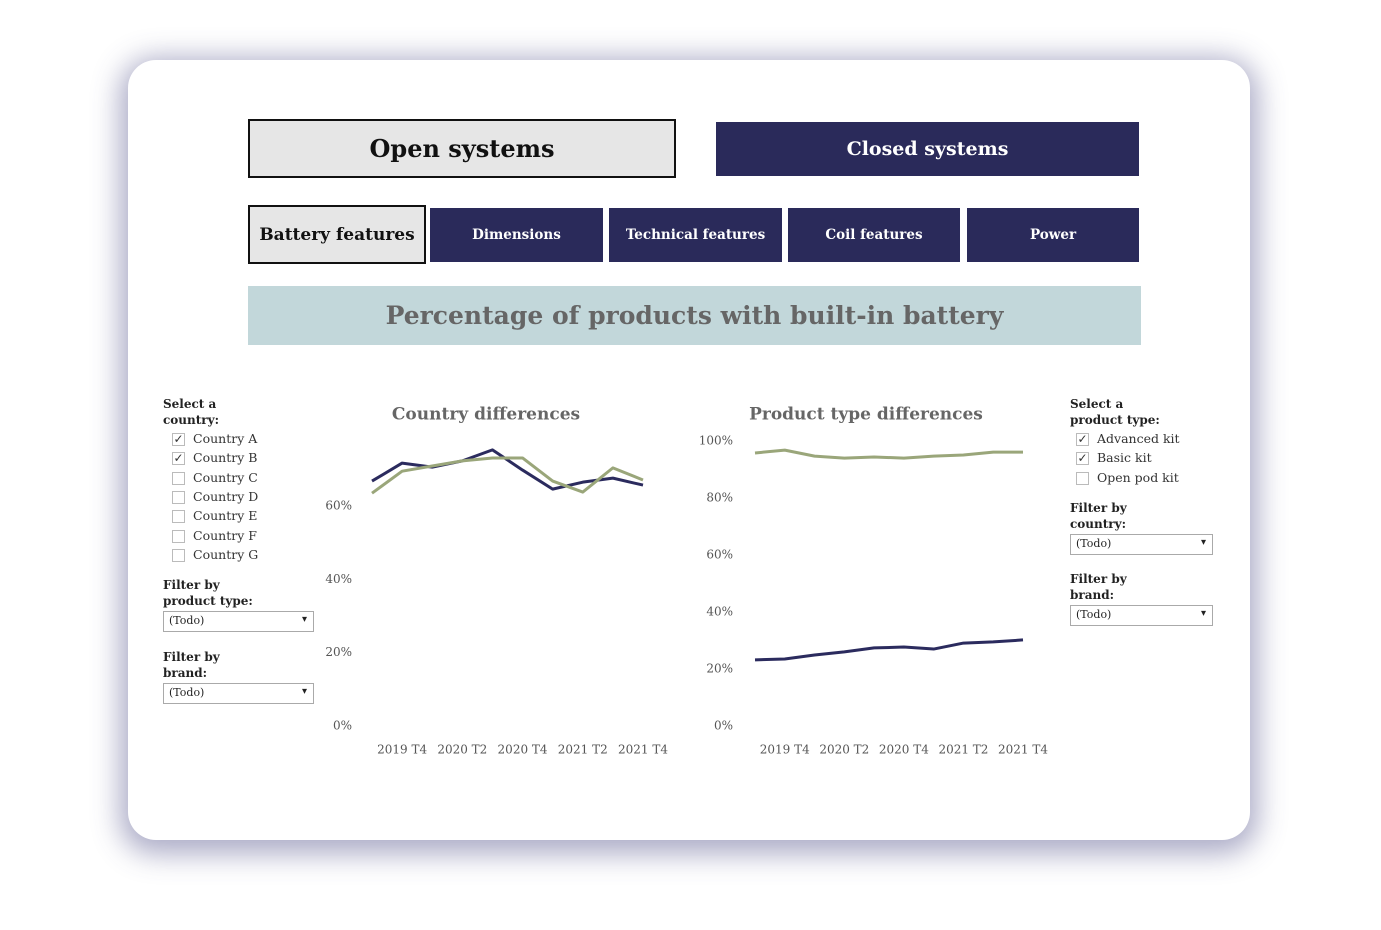  Describe the element at coordinates (866, 415) in the screenshot. I see `chart-title: Product type differences` at that location.